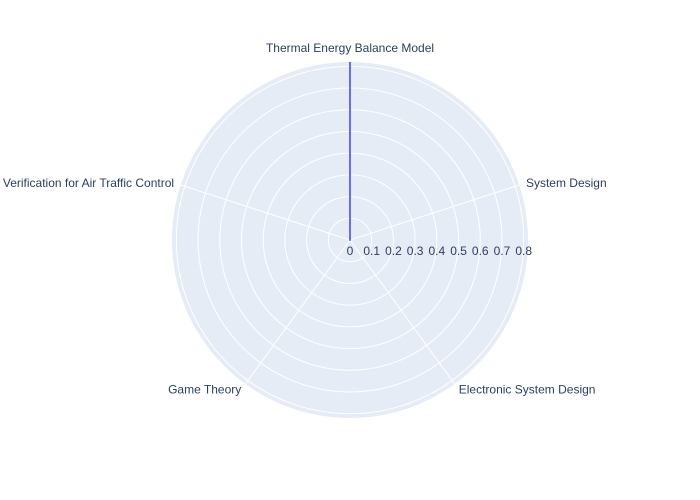 Image resolution: width=700 pixels, height=500 pixels. Describe the element at coordinates (527, 390) in the screenshot. I see `category-label-2: Electronic System Design` at that location.